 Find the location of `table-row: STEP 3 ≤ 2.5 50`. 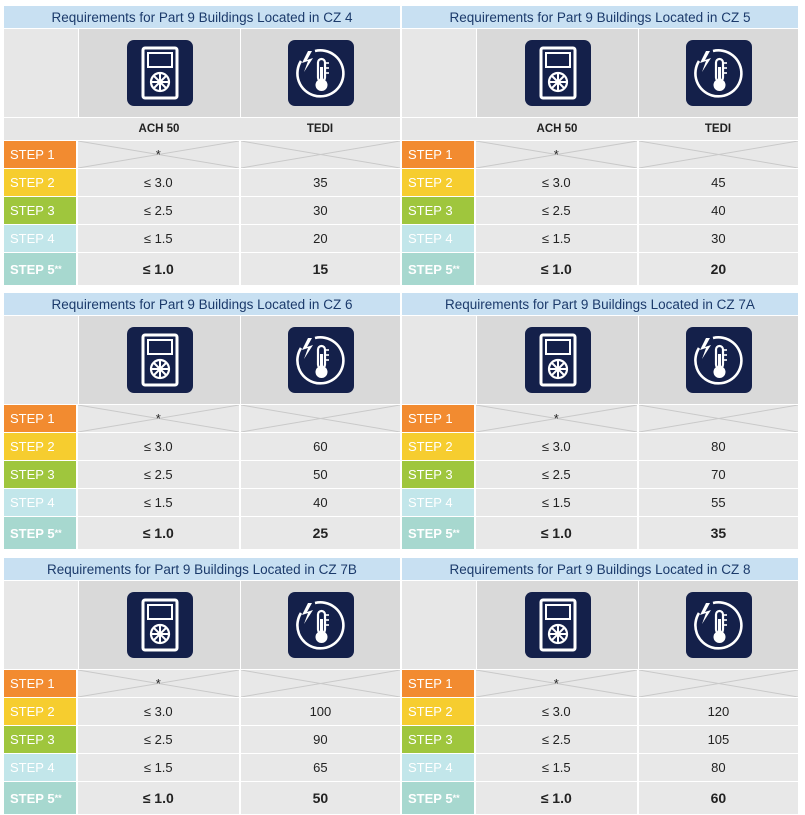

table-row: STEP 3 ≤ 2.5 50 is located at coordinates (202, 474).